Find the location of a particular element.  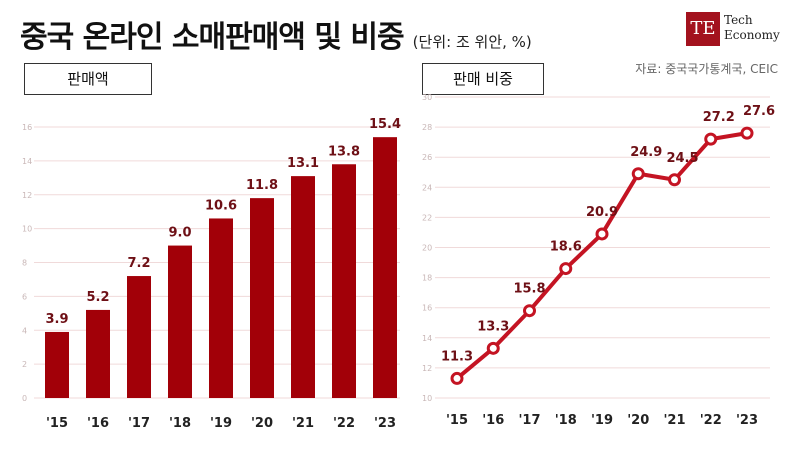

tech-economy-logo: TE Tech Economy is located at coordinates (736, 32).